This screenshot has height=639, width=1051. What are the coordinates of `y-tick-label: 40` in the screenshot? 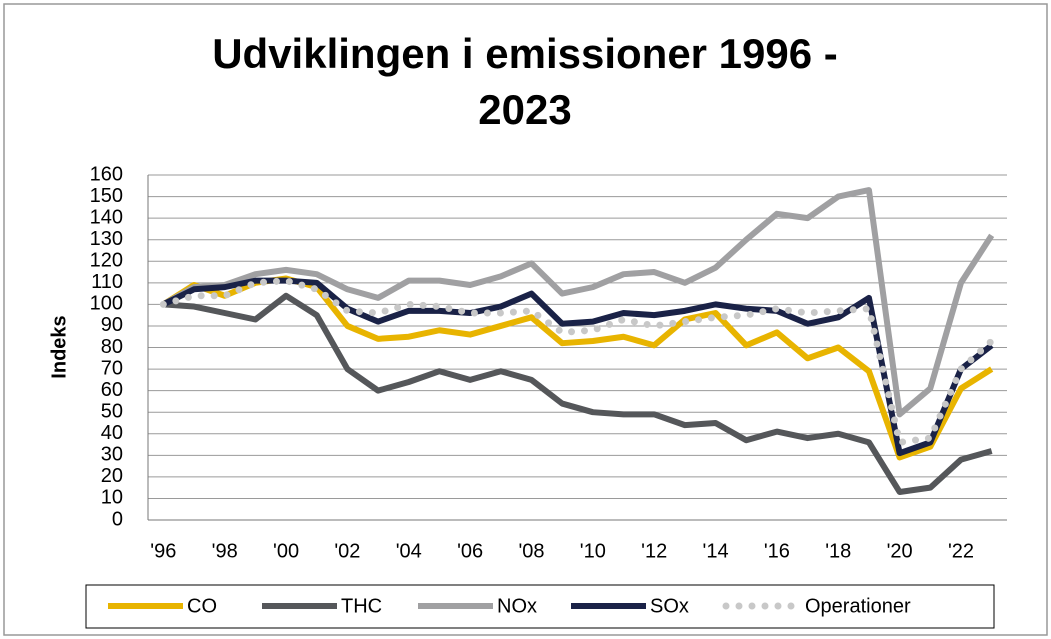 It's located at (112, 433).